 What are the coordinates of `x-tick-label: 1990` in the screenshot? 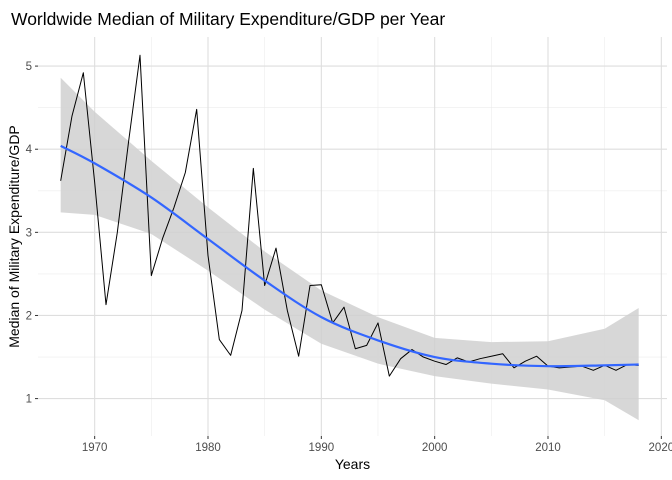 It's located at (322, 448).